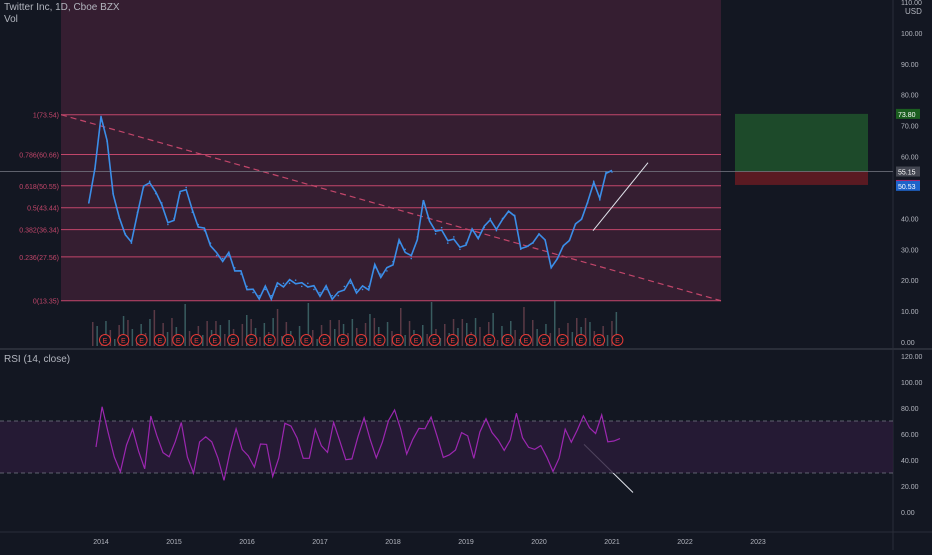 Image resolution: width=932 pixels, height=555 pixels. Describe the element at coordinates (910, 219) in the screenshot. I see `price-axis-label-7: 40.00` at that location.